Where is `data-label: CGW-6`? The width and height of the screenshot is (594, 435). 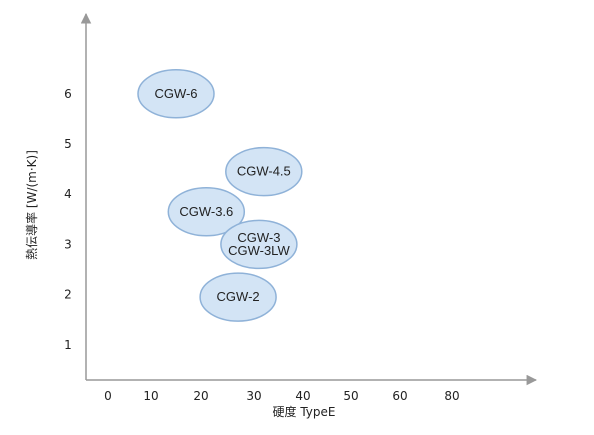
data-label: CGW-6 is located at coordinates (175, 93).